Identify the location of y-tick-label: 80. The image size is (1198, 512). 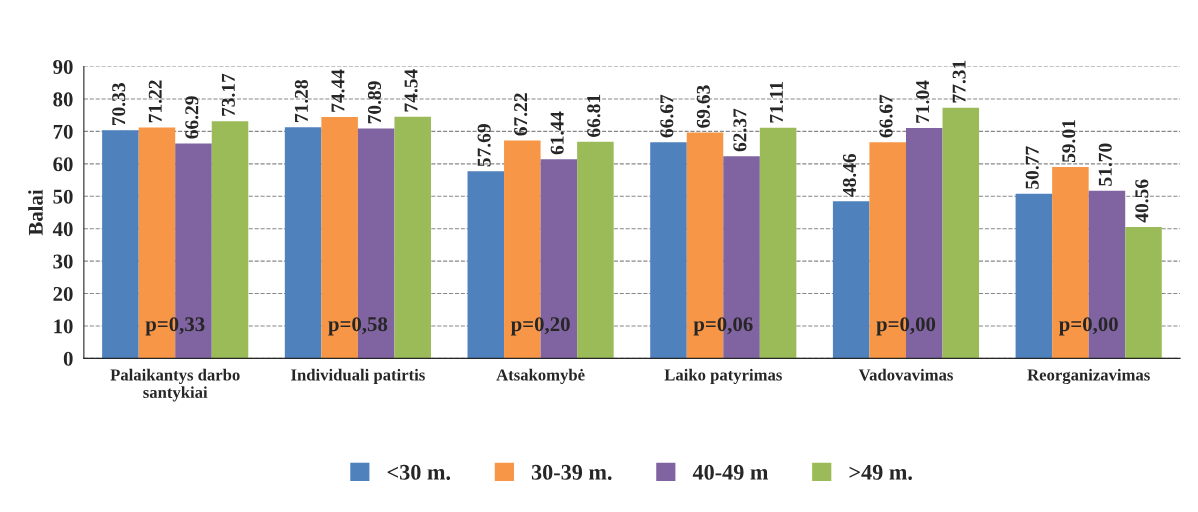
(63, 99).